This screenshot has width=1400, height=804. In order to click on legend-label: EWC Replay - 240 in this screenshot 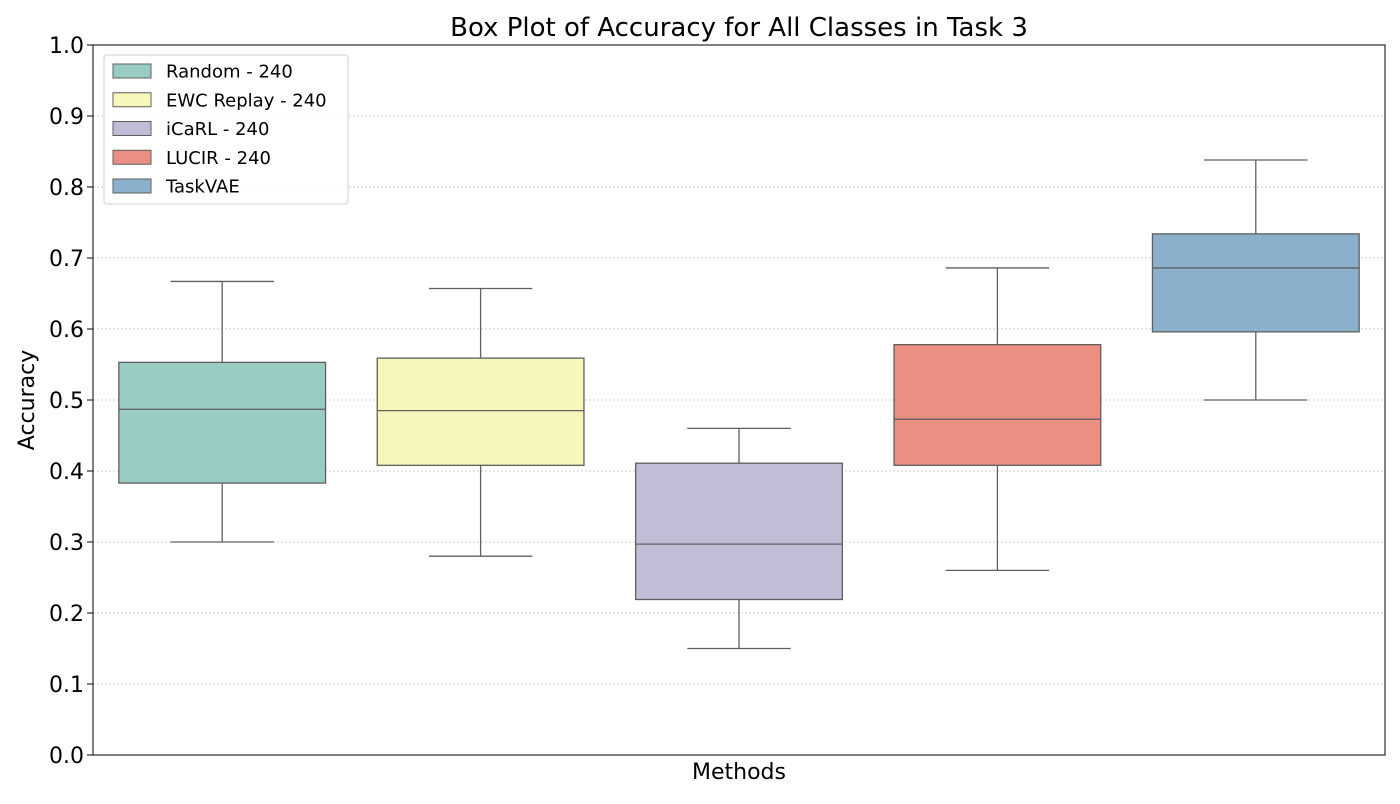, I will do `click(246, 100)`.